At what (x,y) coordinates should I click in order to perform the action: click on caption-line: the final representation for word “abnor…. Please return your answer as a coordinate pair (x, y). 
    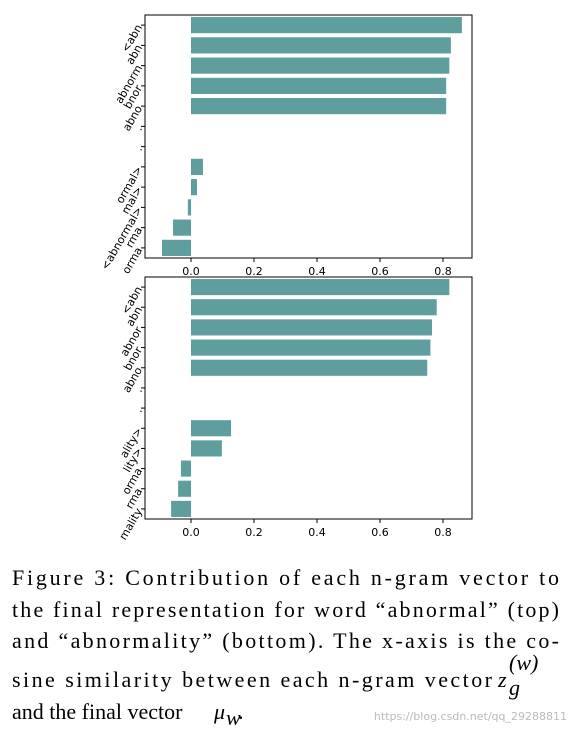
    Looking at the image, I should click on (285, 609).